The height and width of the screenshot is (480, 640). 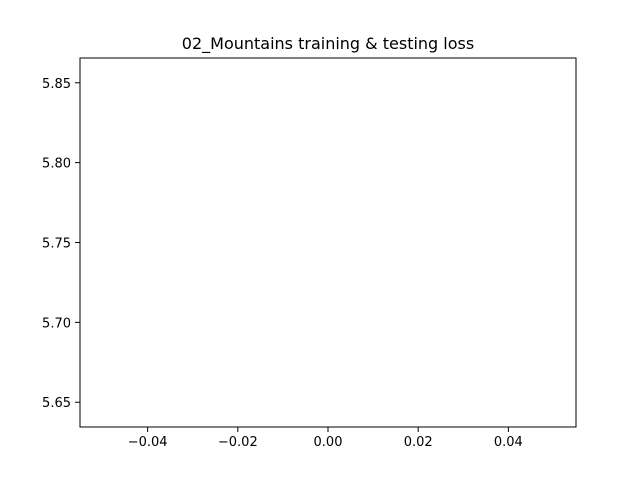 I want to click on x-axis: −0.04 −0.02 0.00 0.02 0.04, so click(x=325, y=438).